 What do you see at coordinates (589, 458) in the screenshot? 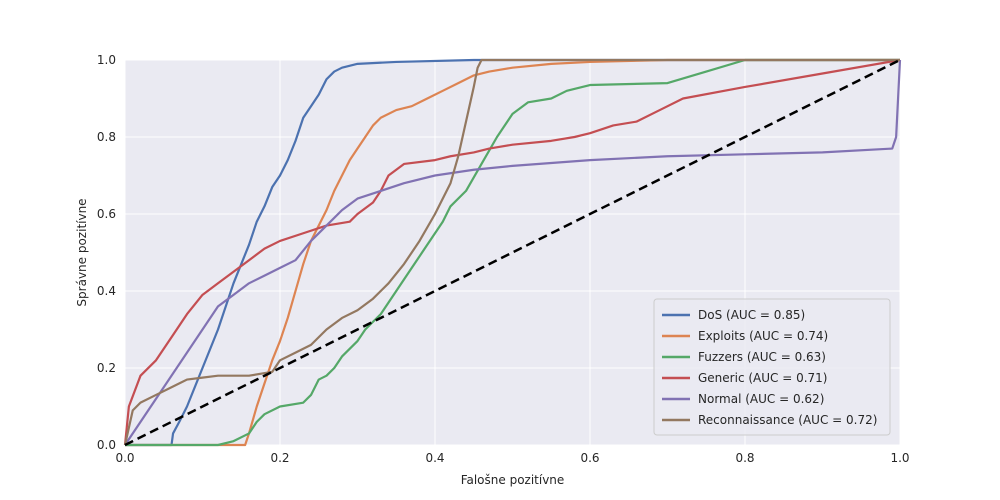
I see `x-tick-label: 0.6` at bounding box center [589, 458].